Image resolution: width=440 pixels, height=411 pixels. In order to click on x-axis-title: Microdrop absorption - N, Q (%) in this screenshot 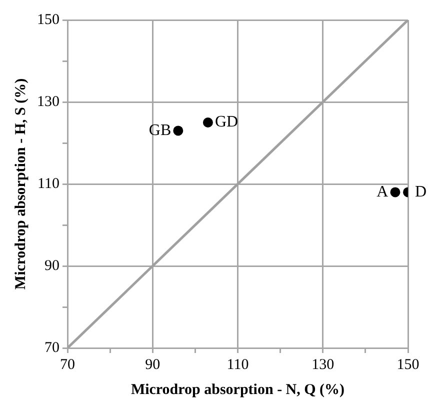, I will do `click(237, 390)`.